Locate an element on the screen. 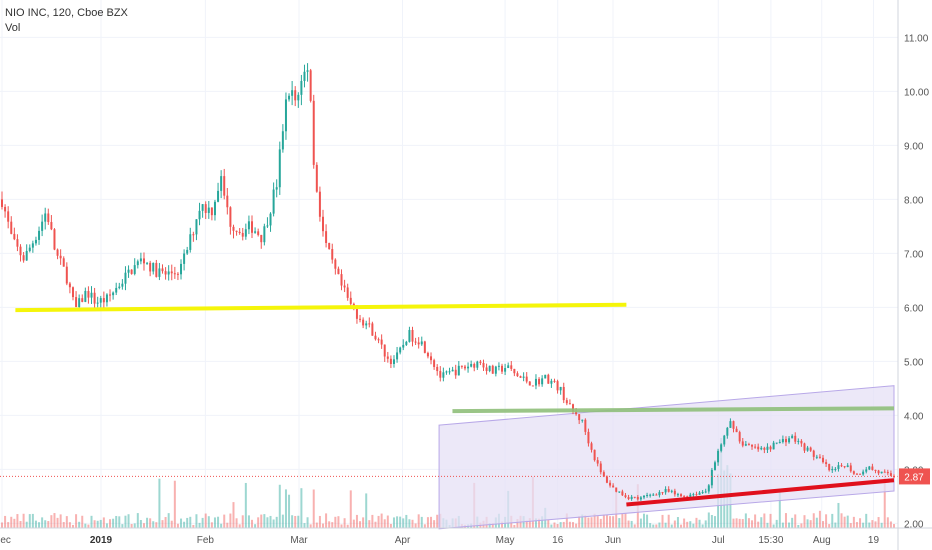  price-channel is located at coordinates (666, 457).